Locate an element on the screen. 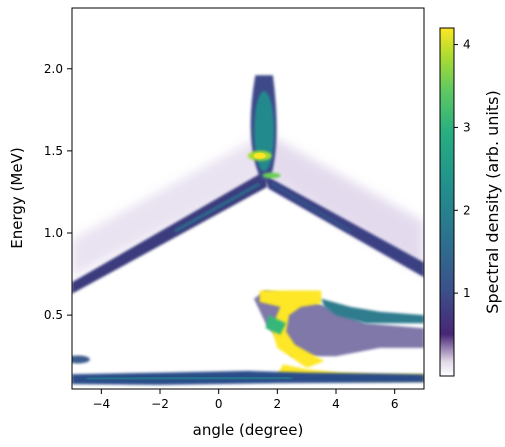 This screenshot has width=505, height=447. y-tick-label: 0.5 is located at coordinates (53, 315).